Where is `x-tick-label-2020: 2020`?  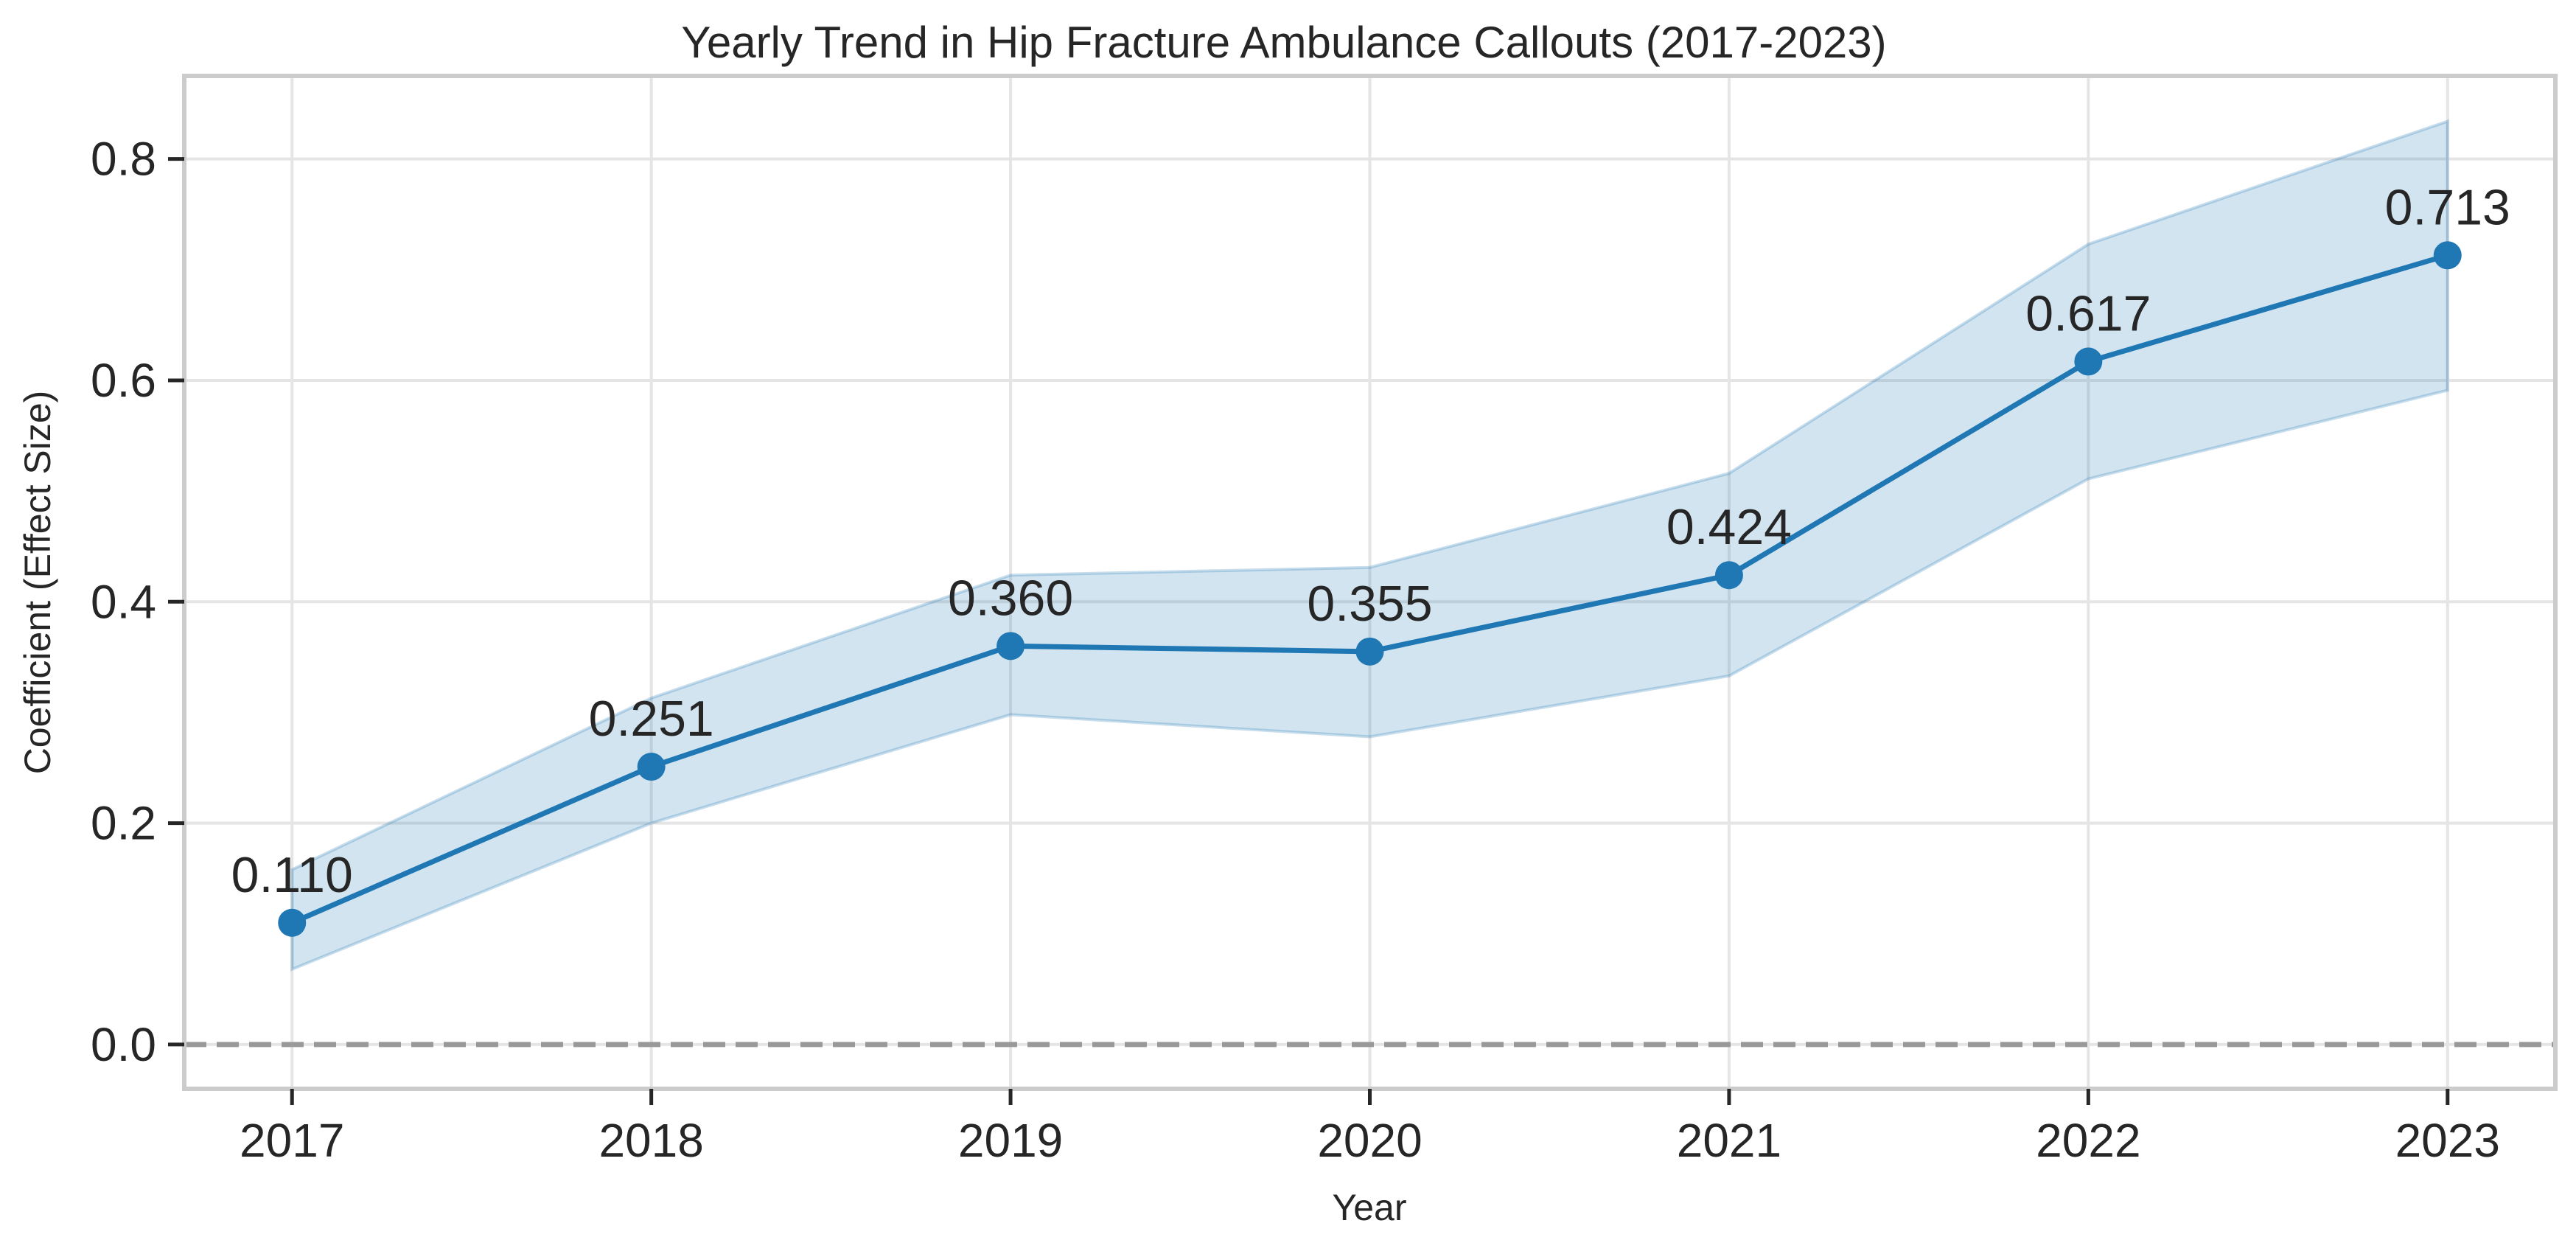
x-tick-label-2020: 2020 is located at coordinates (1369, 1140).